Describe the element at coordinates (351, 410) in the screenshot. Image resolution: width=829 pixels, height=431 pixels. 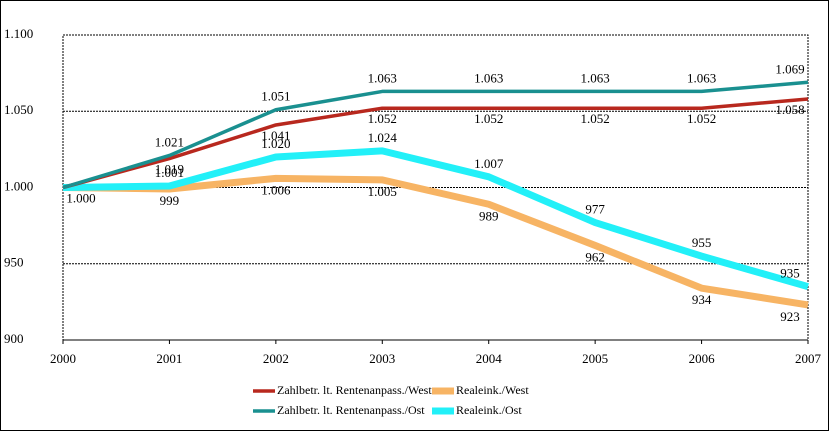
I see `legend-label: Zahlbetr. lt. Rentenanpass./Ost` at that location.